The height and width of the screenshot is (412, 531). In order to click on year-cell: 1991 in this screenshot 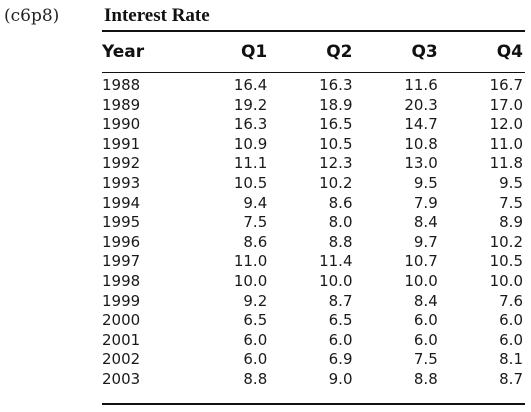, I will do `click(121, 143)`.